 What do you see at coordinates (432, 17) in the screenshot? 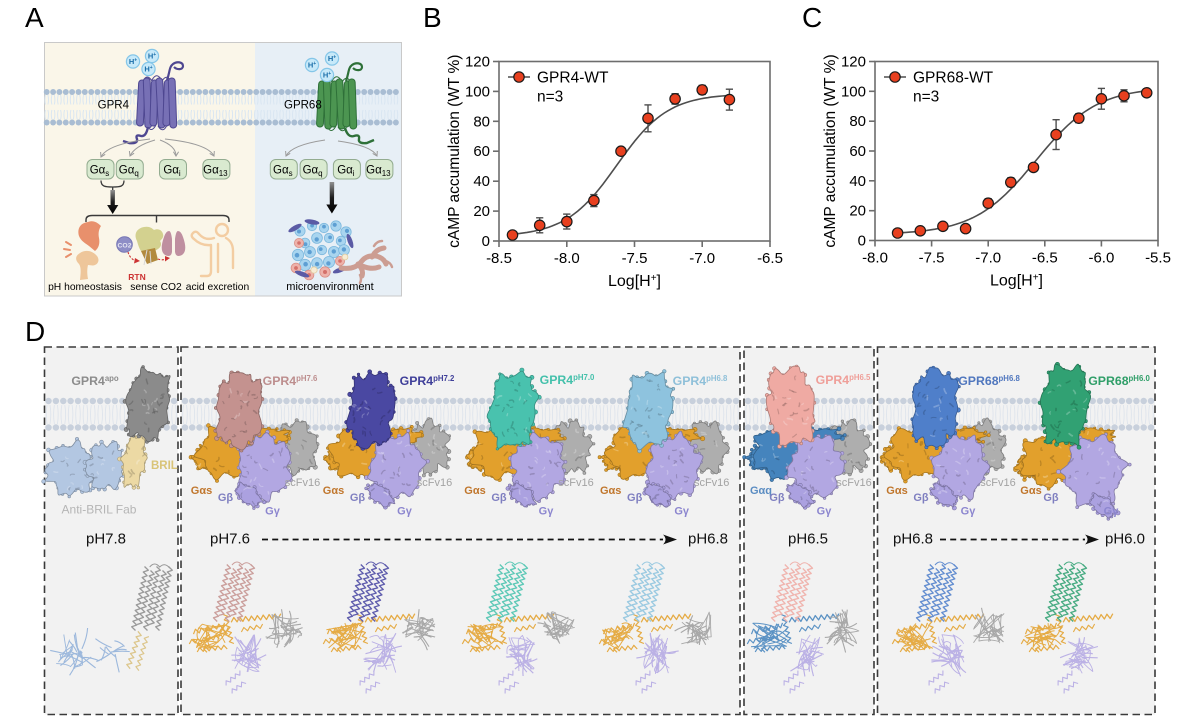
I see `svg-text: B` at bounding box center [432, 17].